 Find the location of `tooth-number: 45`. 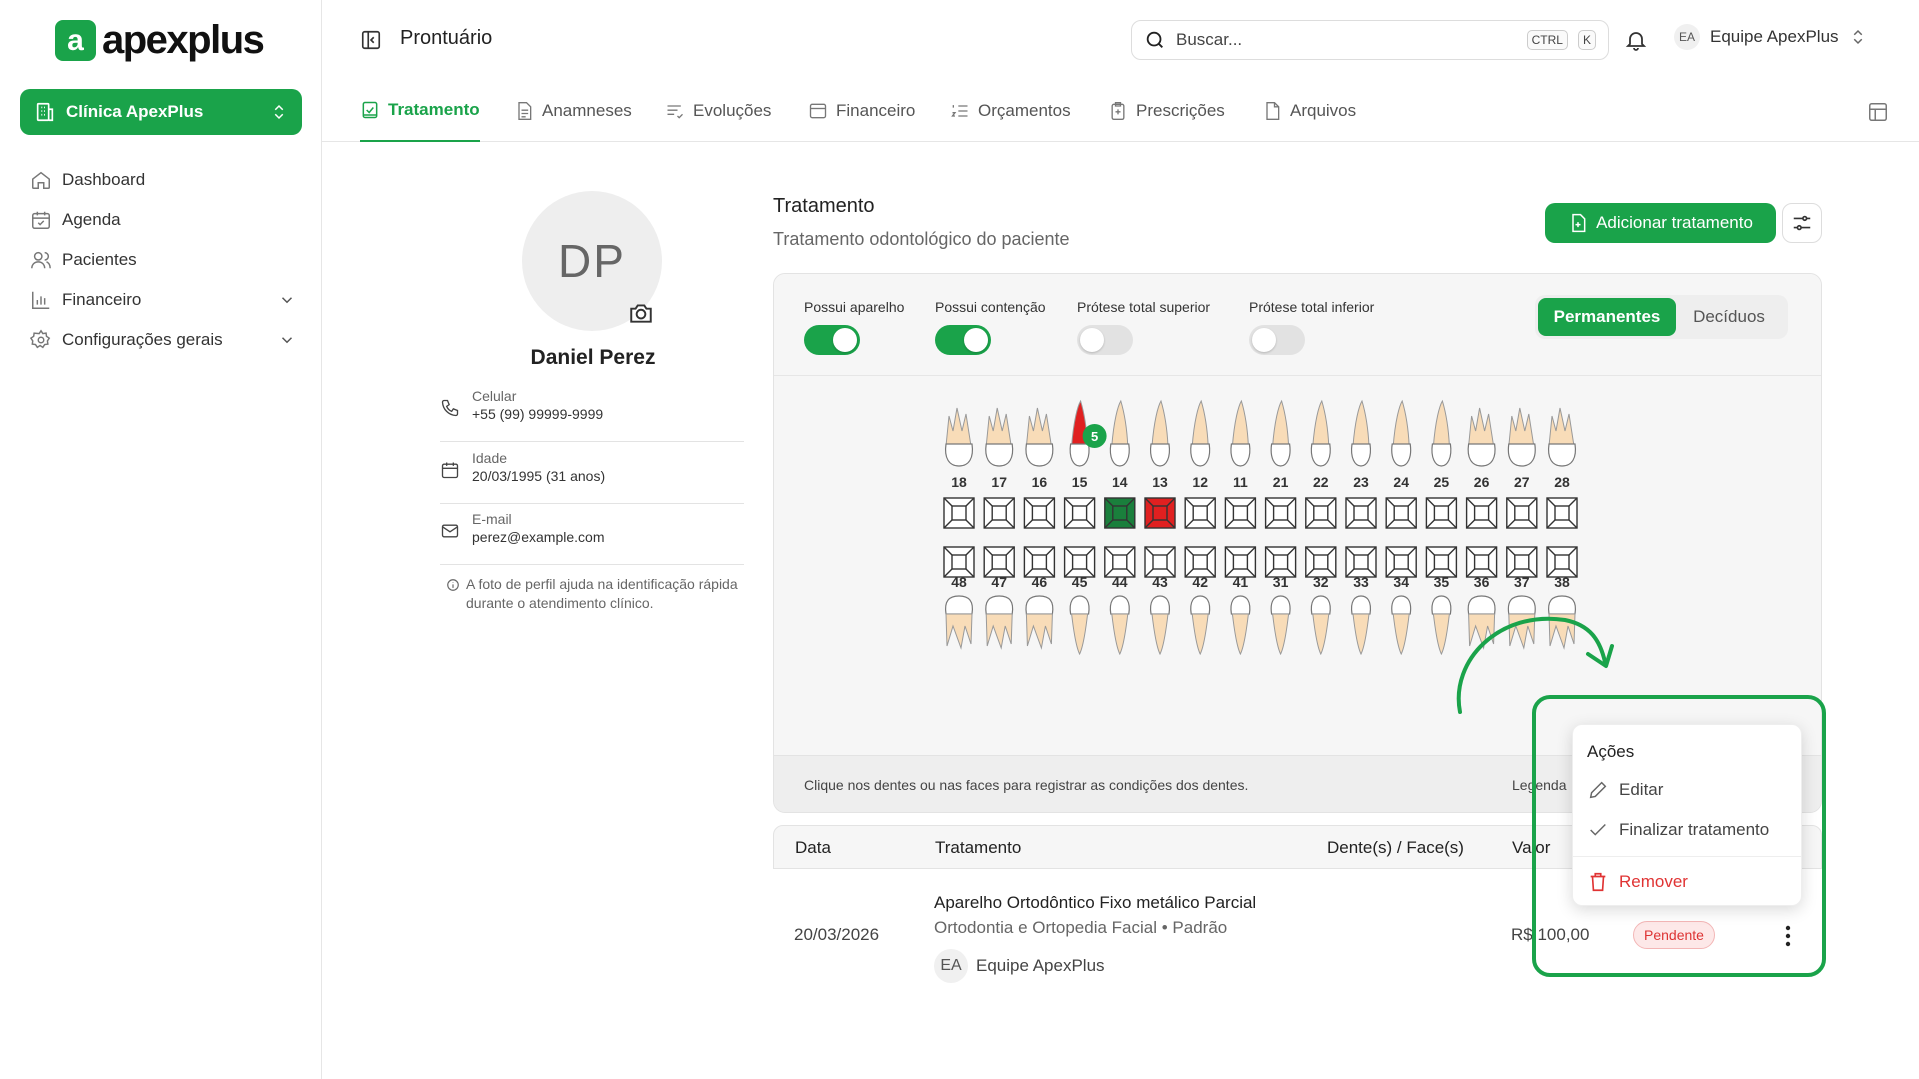

tooth-number: 45 is located at coordinates (1080, 582).